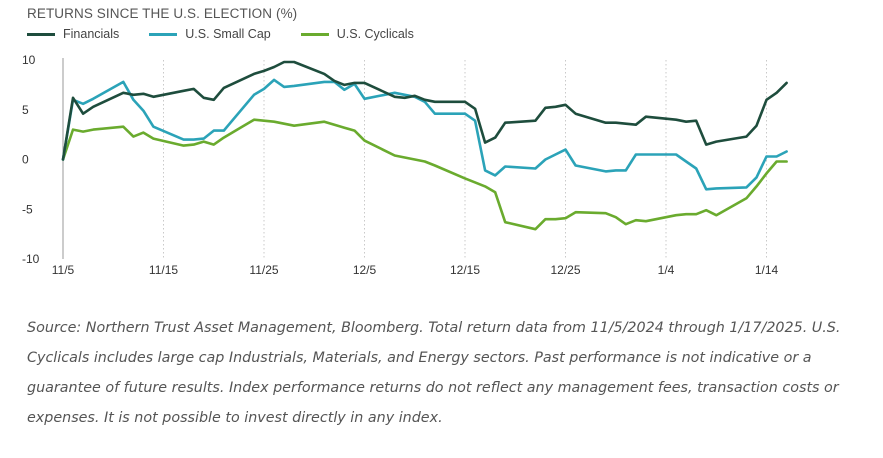  I want to click on x-tick-label-4: 12/15, so click(465, 270).